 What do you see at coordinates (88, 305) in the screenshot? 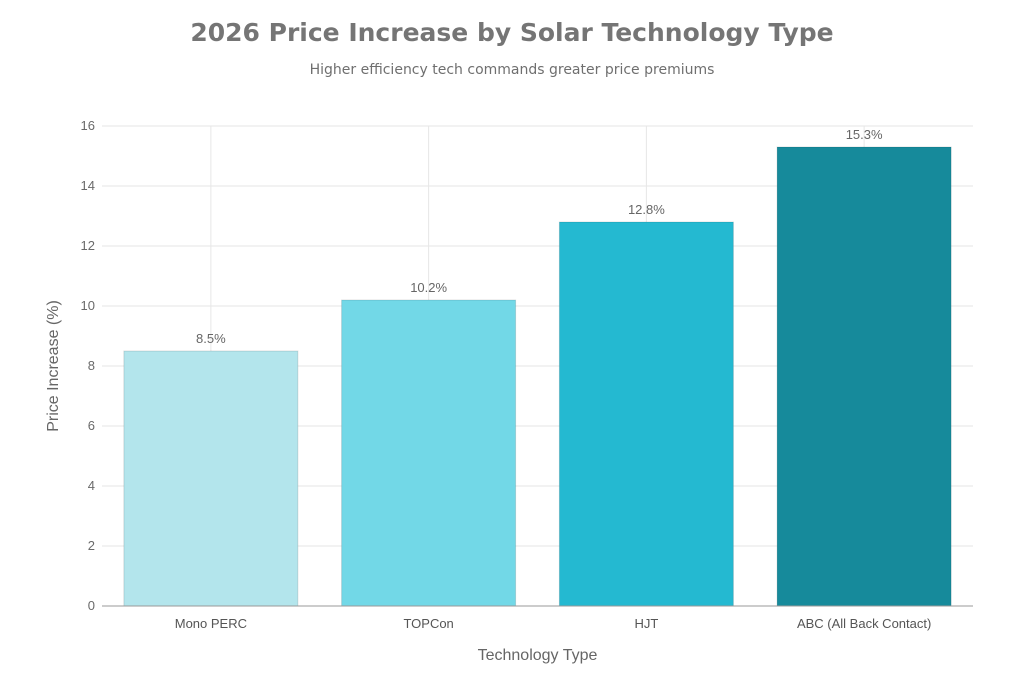
I see `y-tick-label: 10` at bounding box center [88, 305].